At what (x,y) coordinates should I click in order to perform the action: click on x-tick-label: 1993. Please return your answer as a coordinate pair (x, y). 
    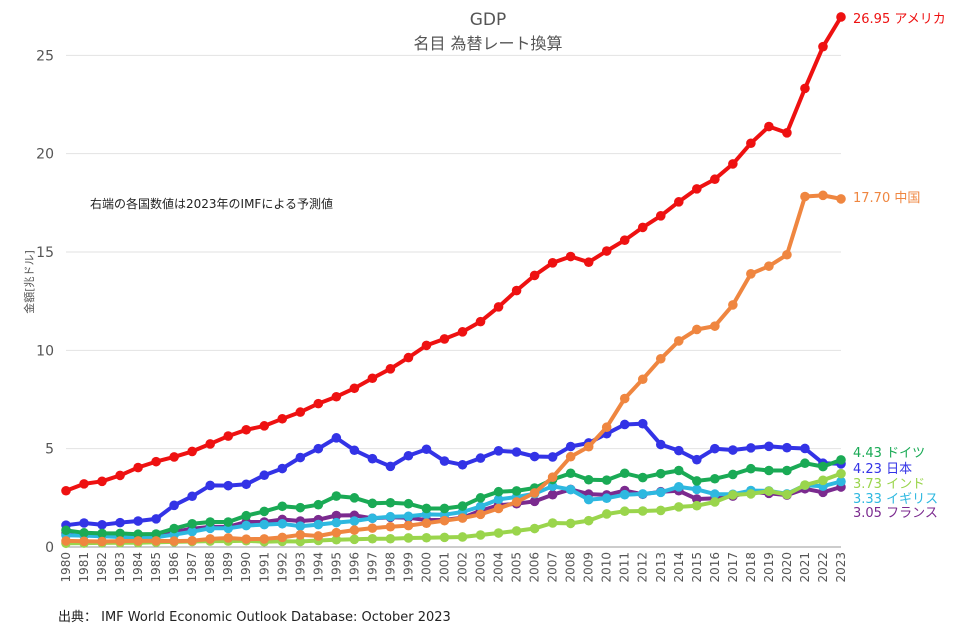
    Looking at the image, I should click on (300, 567).